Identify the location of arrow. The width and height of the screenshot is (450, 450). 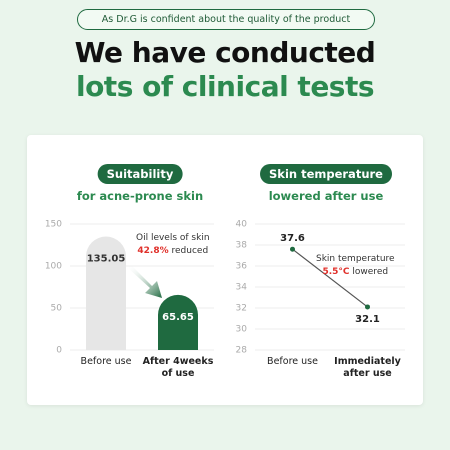
(145, 281).